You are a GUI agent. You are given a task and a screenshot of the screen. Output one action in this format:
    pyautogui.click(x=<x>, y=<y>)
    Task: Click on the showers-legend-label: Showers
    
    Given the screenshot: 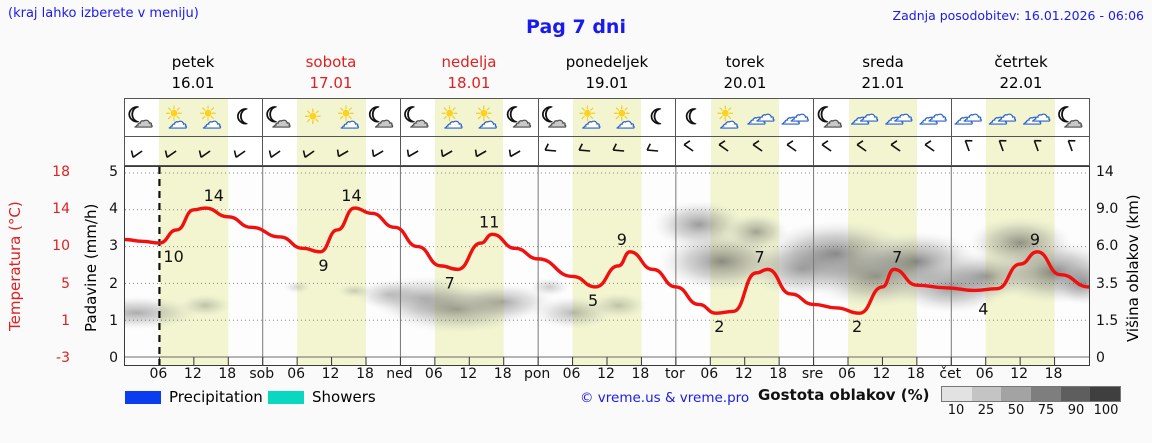 What is the action you would take?
    pyautogui.click(x=344, y=397)
    